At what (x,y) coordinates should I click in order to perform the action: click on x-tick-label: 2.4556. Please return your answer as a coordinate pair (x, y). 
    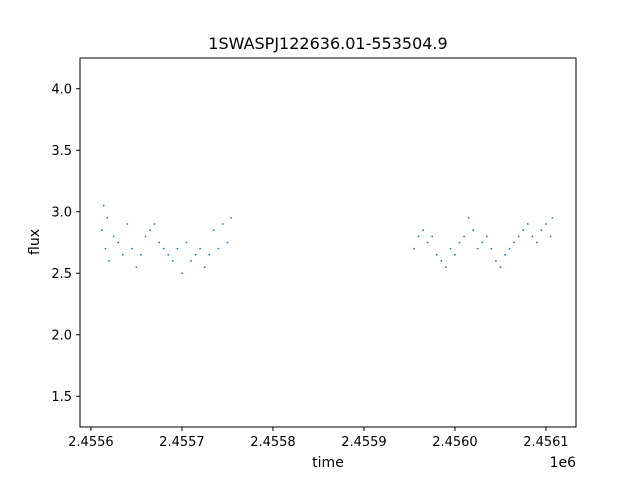
    Looking at the image, I should click on (91, 442).